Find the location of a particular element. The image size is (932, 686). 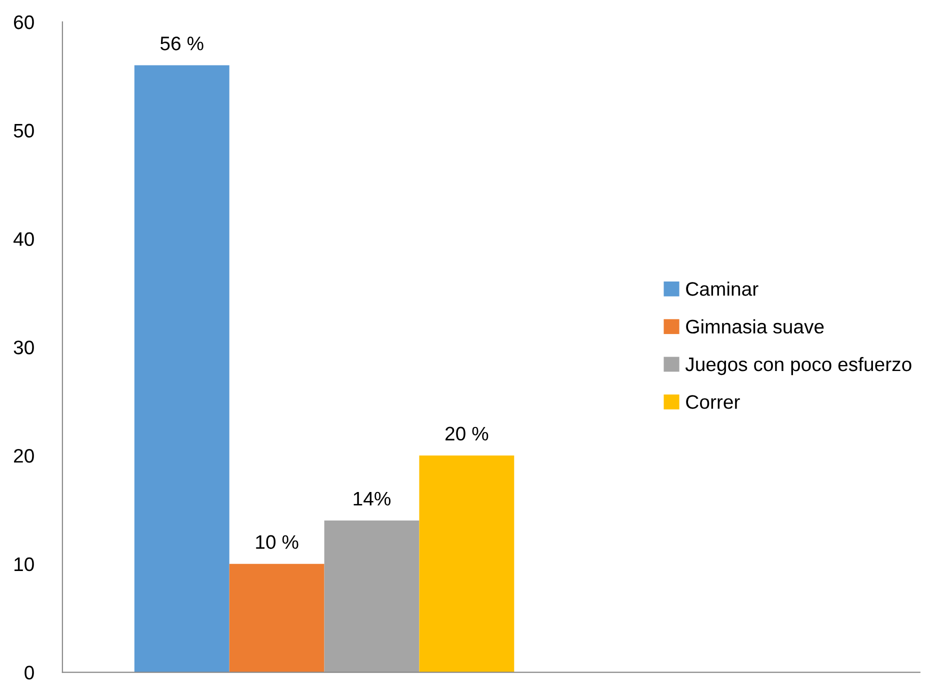

legend-label: Correr is located at coordinates (713, 402).